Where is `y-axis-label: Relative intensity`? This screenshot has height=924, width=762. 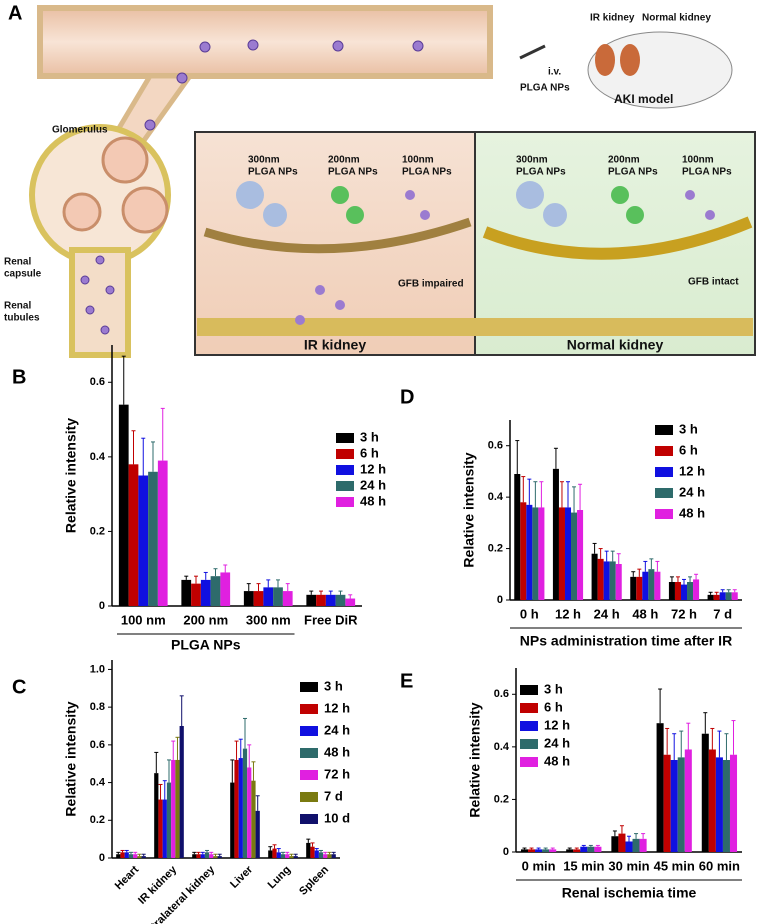 y-axis-label: Relative intensity is located at coordinates (71, 758).